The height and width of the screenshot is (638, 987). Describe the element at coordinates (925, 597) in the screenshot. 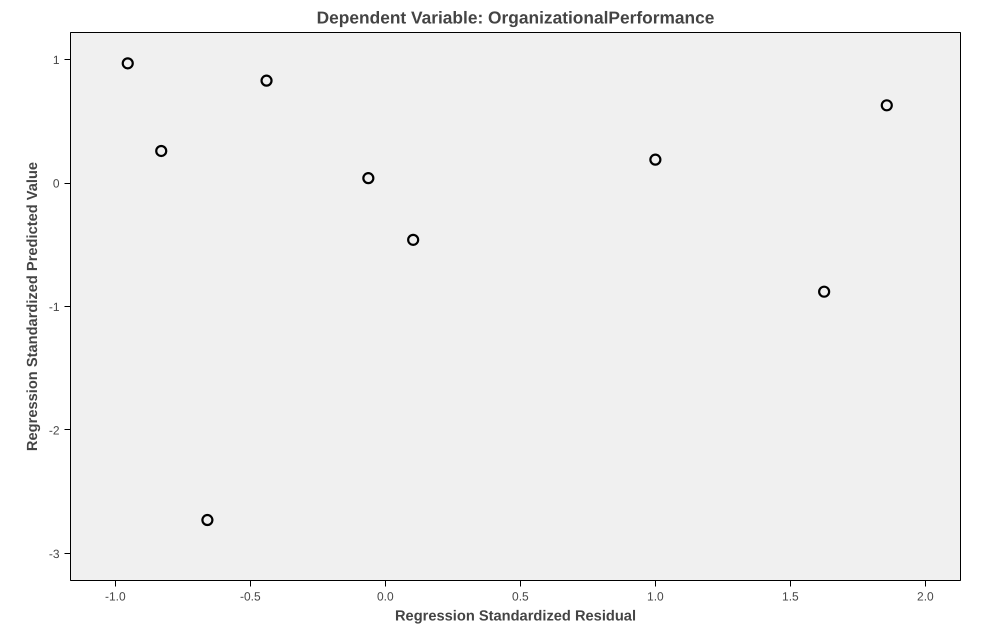

I see `x-tick-label: 2.0` at that location.